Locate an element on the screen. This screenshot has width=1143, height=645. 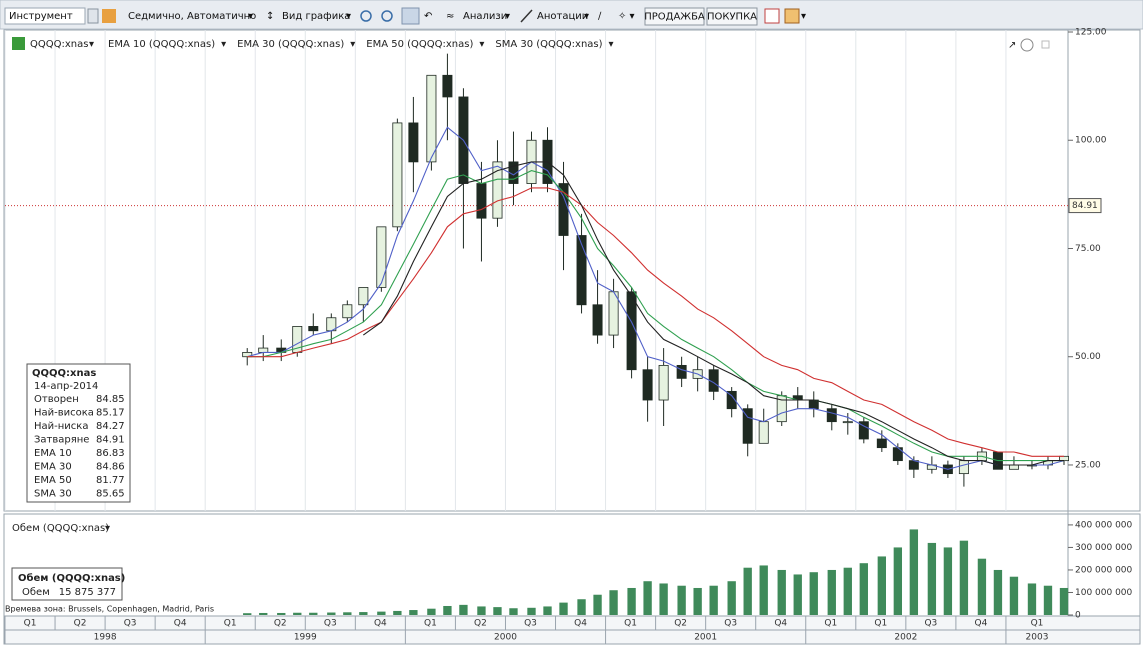
info-label: Отворен is located at coordinates (56, 399).